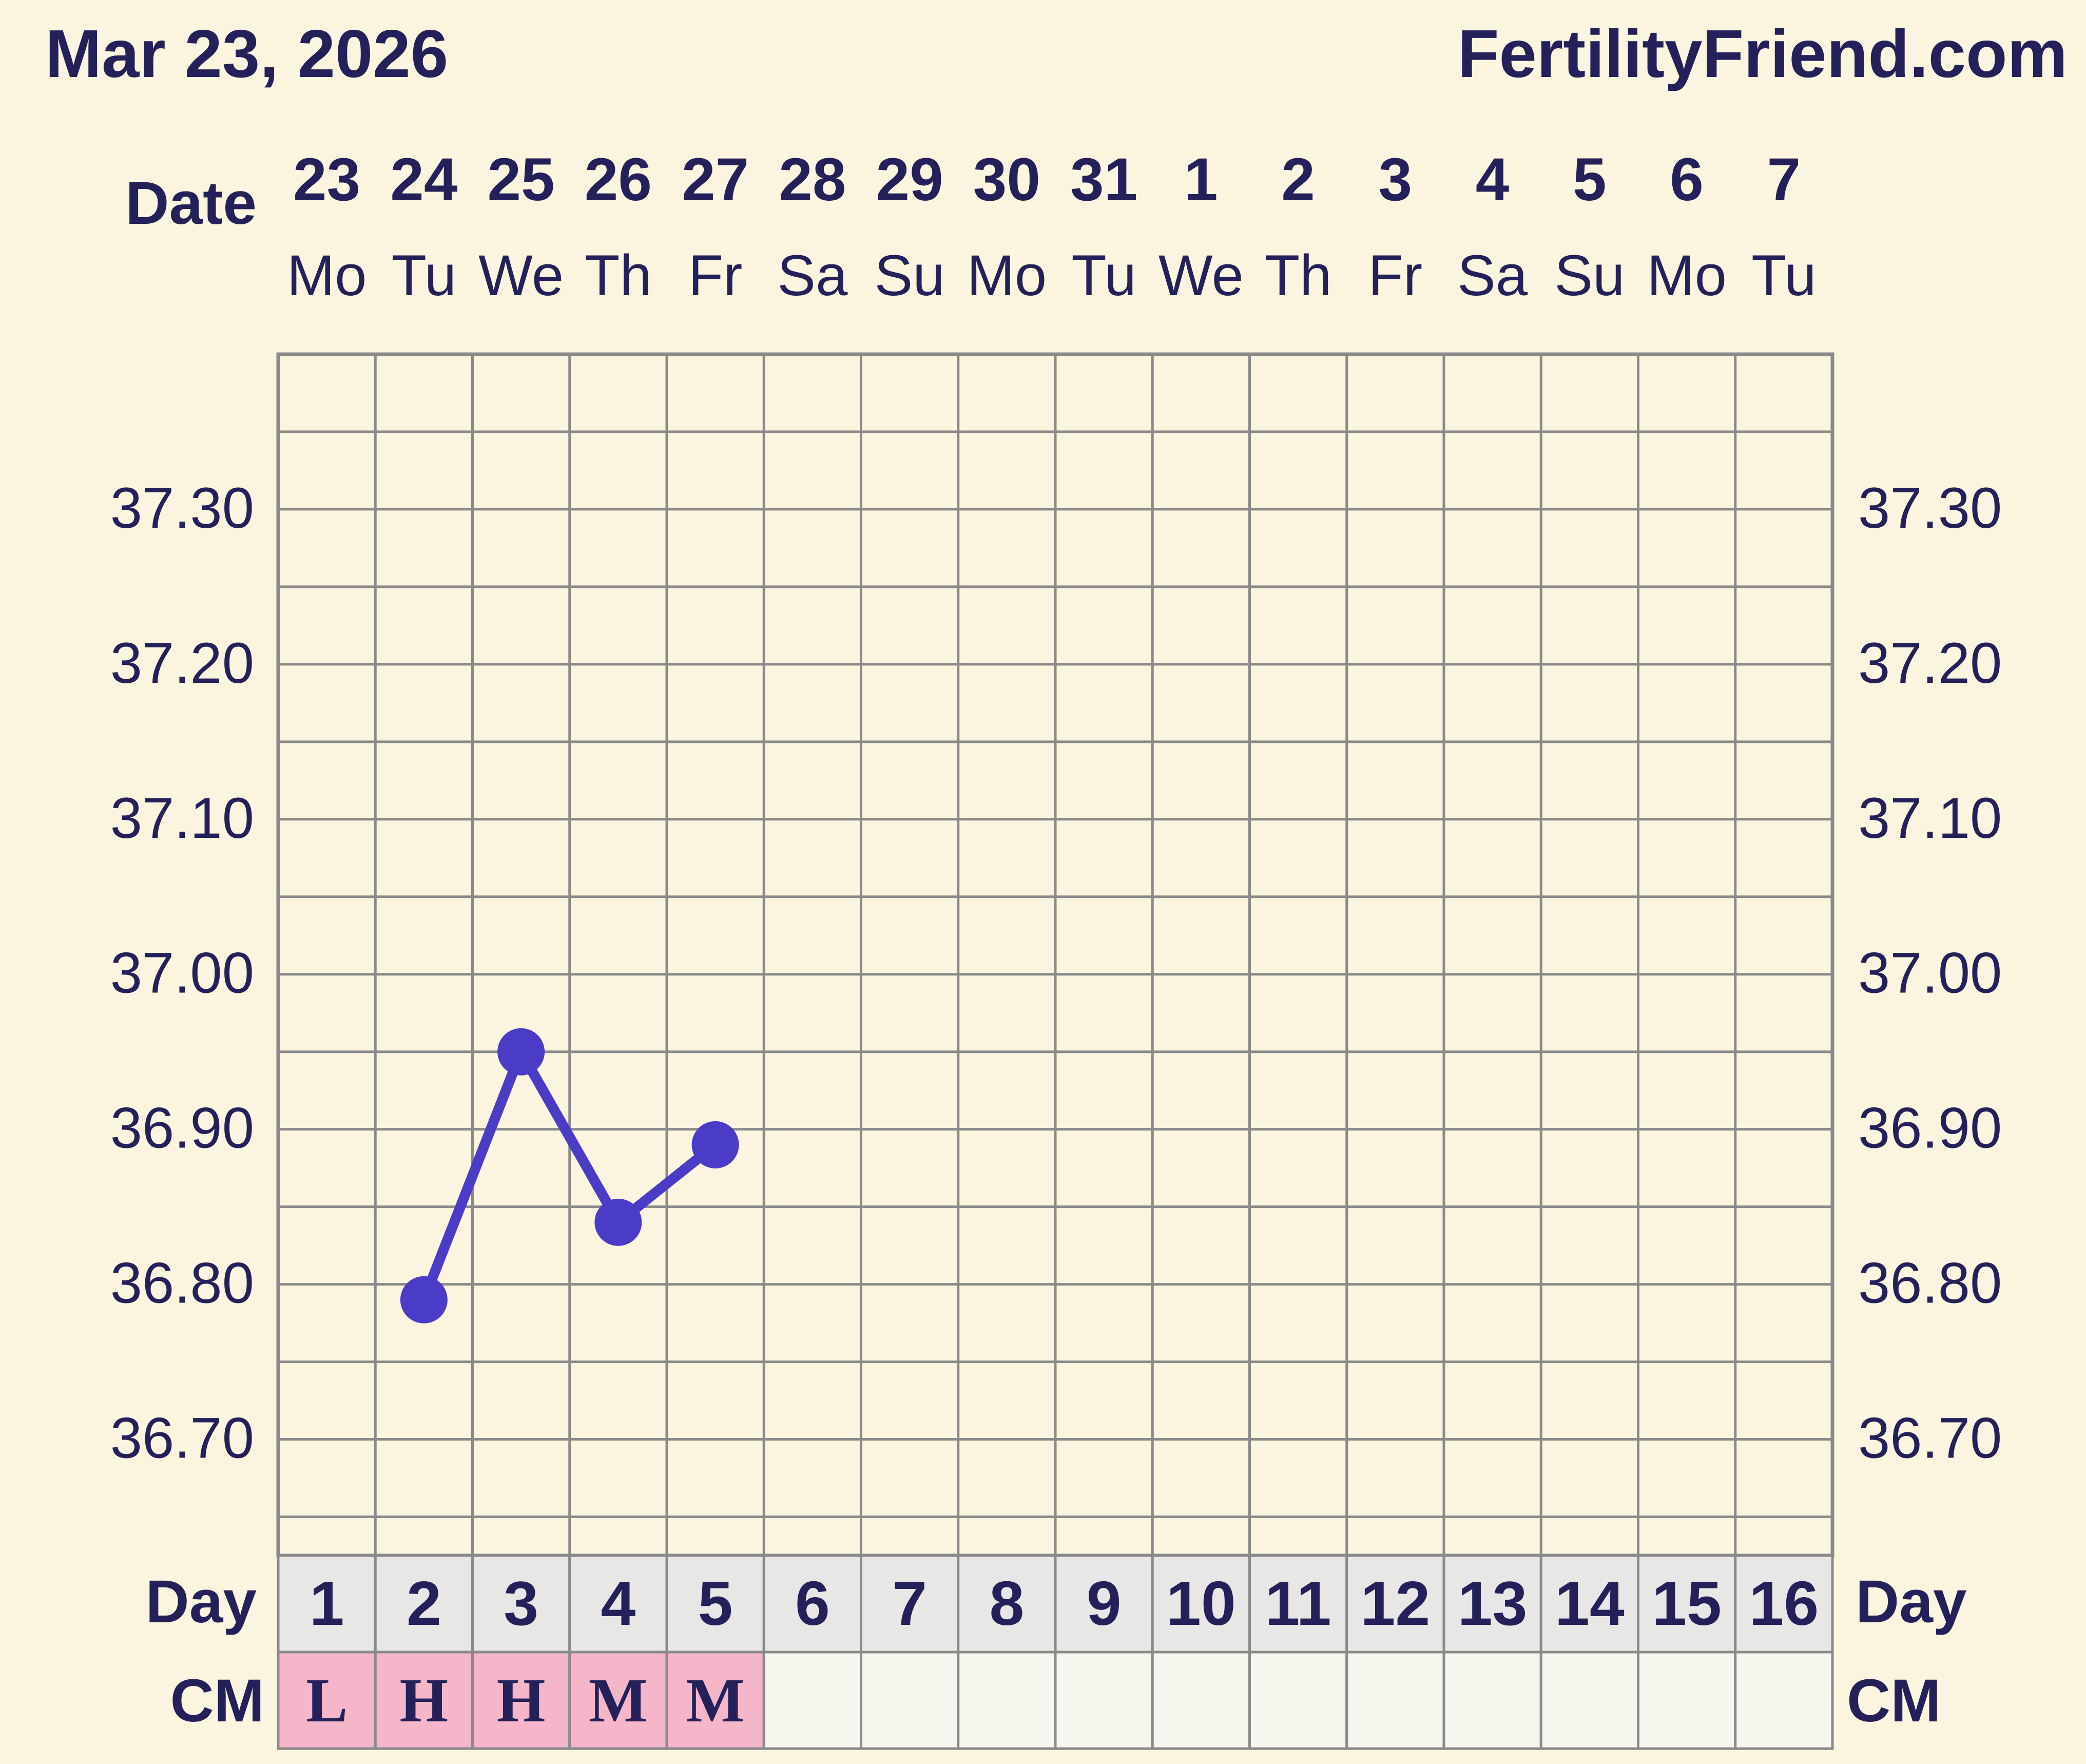  Describe the element at coordinates (1930, 973) in the screenshot. I see `y-tick-label-right: 37.00` at that location.